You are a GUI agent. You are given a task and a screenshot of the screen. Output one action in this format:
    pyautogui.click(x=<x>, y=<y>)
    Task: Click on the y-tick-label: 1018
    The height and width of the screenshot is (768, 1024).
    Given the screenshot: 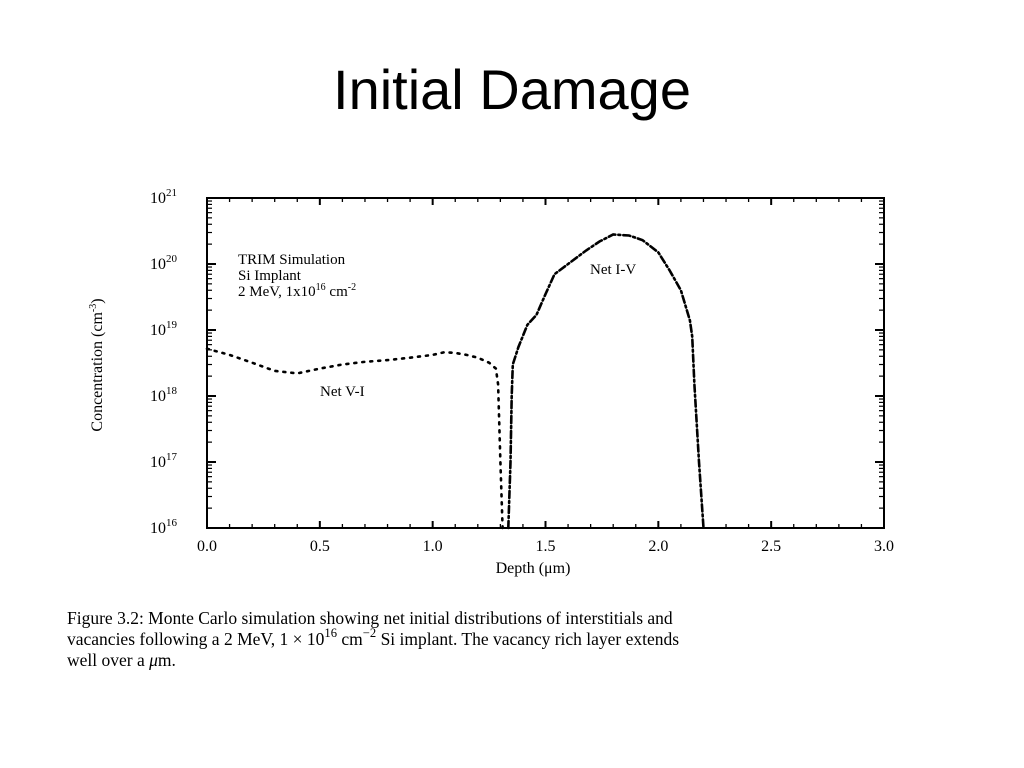 What is the action you would take?
    pyautogui.click(x=164, y=395)
    